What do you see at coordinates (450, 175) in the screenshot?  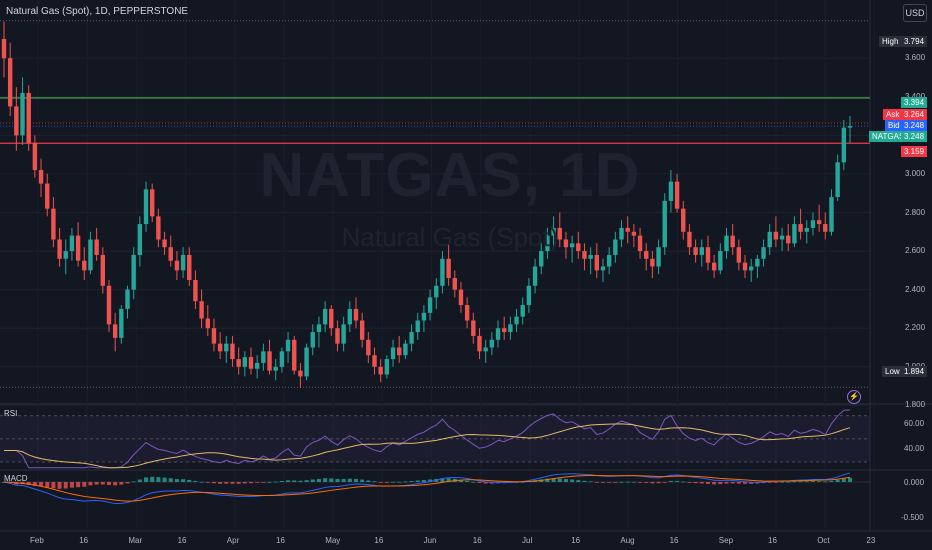 I see `watermark-symbol: NATGAS, 1D` at bounding box center [450, 175].